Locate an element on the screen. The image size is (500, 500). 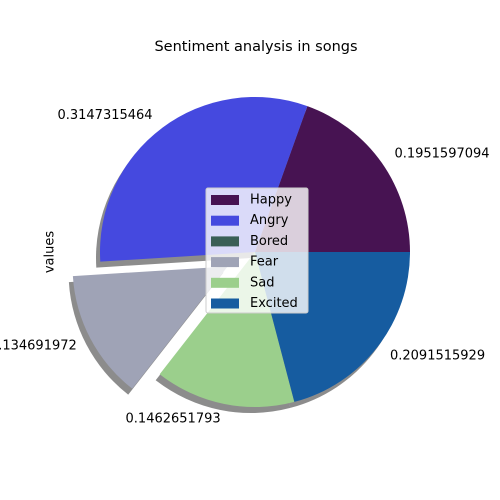
y-axis-label: values is located at coordinates (50, 252).